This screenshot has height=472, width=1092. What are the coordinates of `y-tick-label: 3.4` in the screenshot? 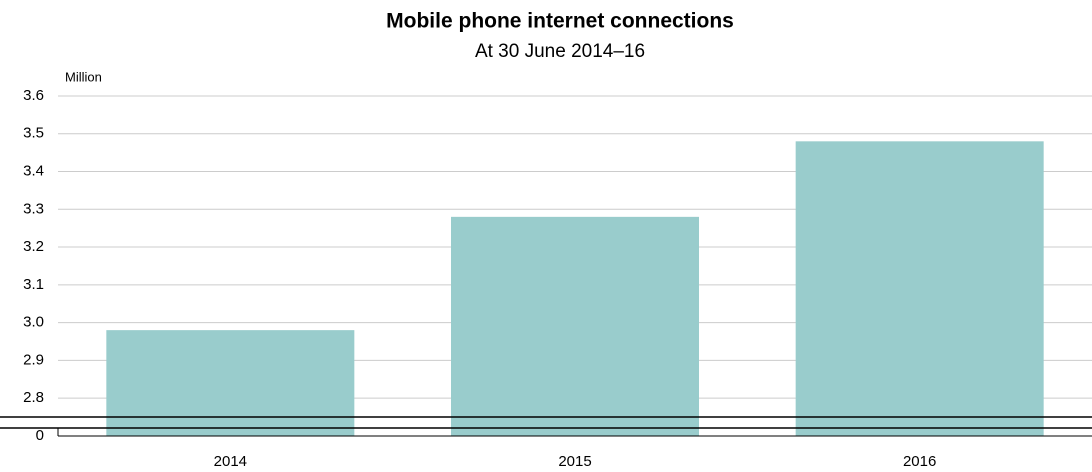 It's located at (33, 170).